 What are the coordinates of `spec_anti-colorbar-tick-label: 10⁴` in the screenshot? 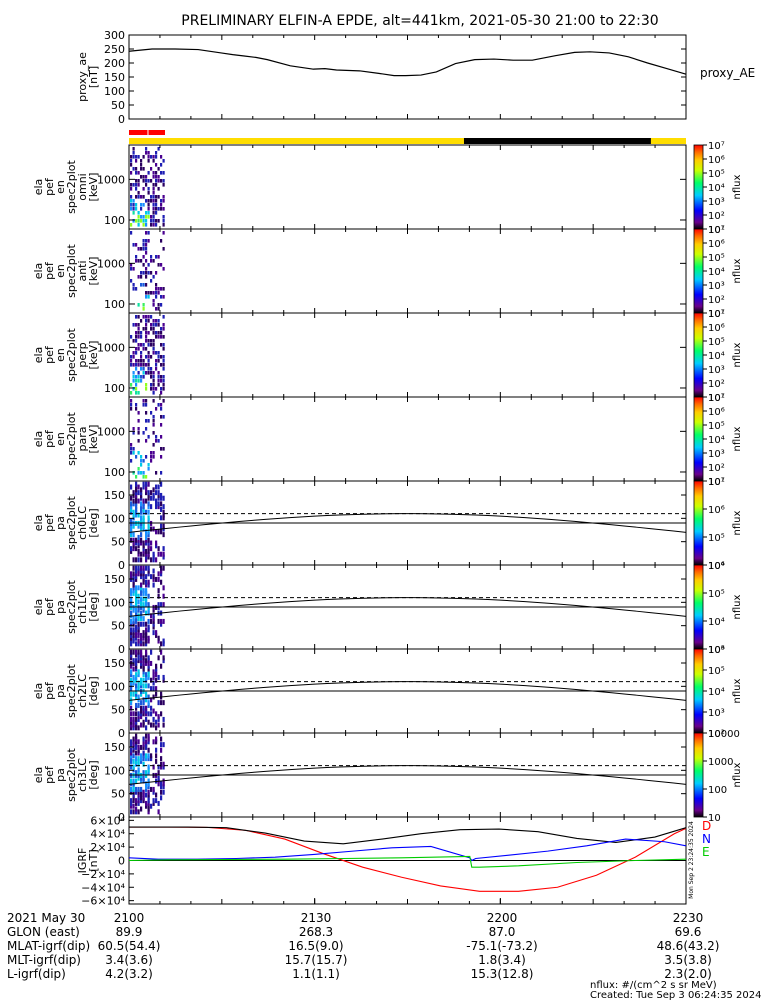 It's located at (716, 272).